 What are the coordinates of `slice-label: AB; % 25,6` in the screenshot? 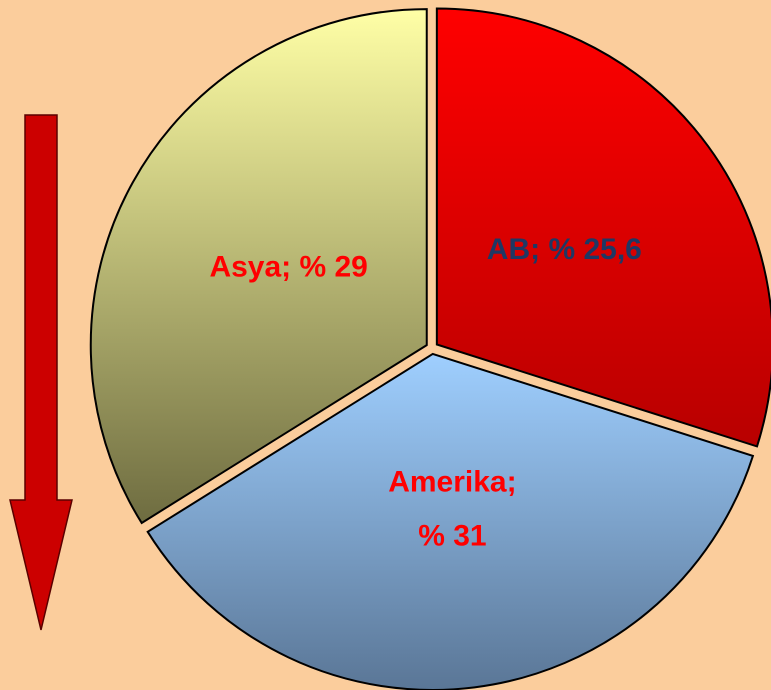 It's located at (564, 249).